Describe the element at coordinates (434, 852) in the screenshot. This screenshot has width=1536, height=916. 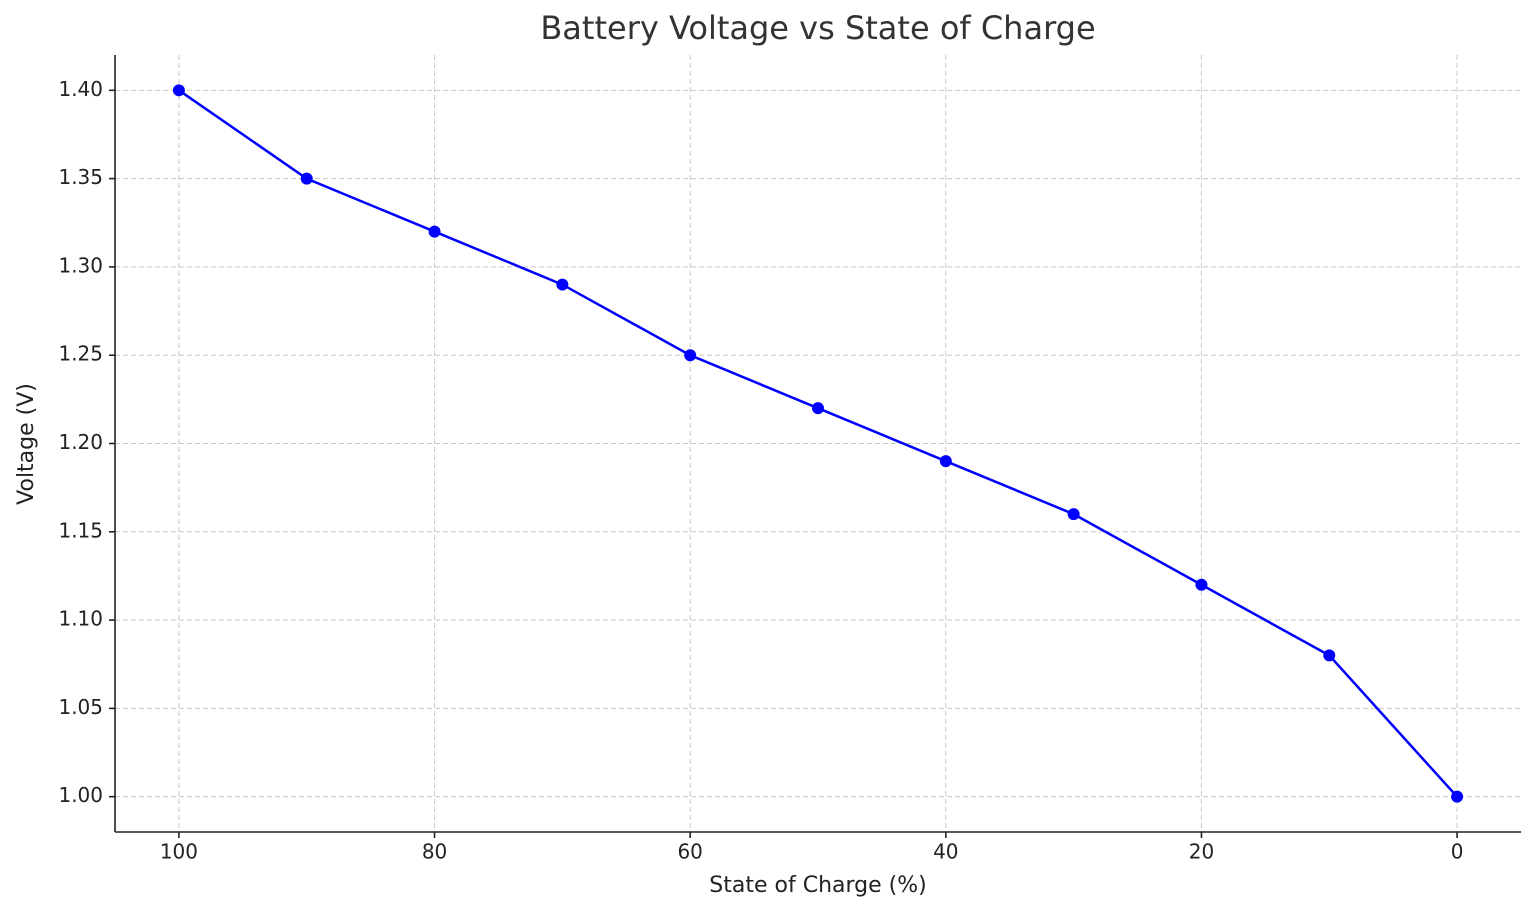
I see `x-tick-label: 80` at that location.